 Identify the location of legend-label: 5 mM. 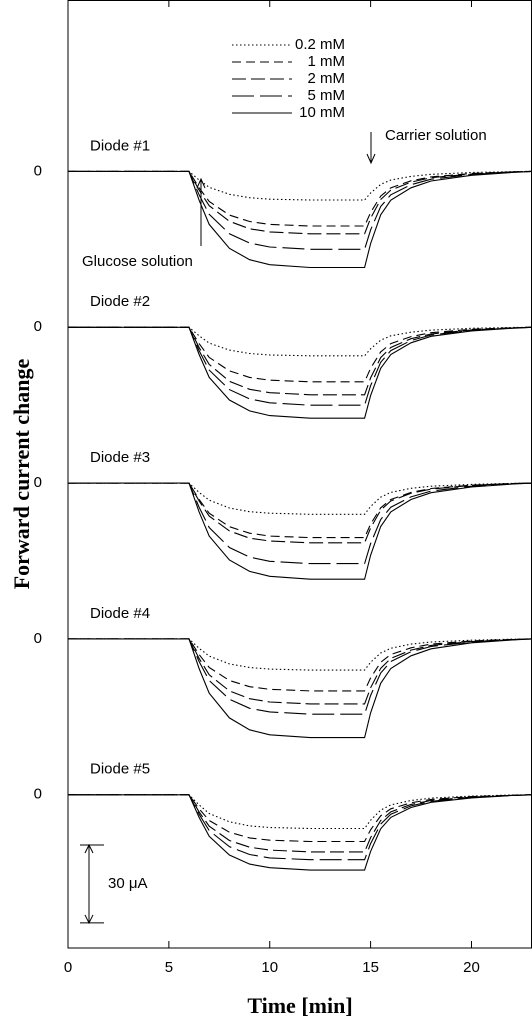
(327, 95).